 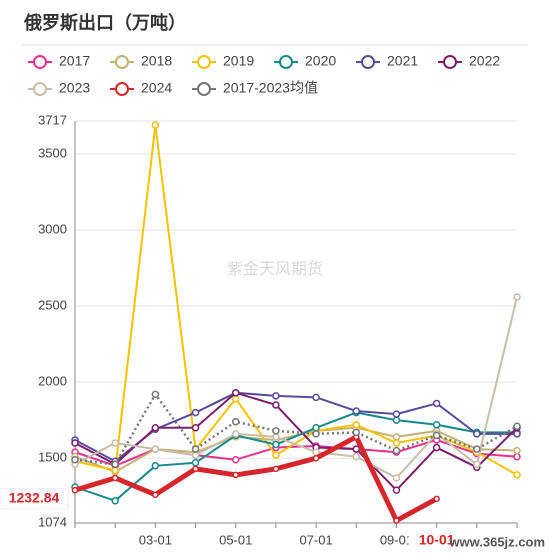 I want to click on legend-label: 2020, so click(x=320, y=61).